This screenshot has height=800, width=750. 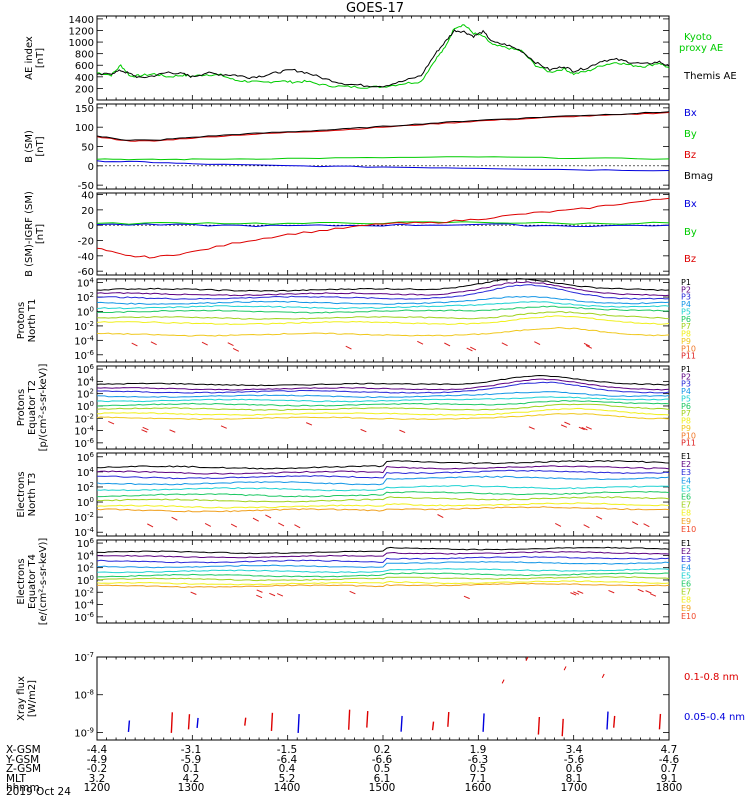 I want to click on panel-bsm: B (SM) [nT] 150 100 50 0 -50 Bx By Bz Bmag, so click(x=368, y=147).